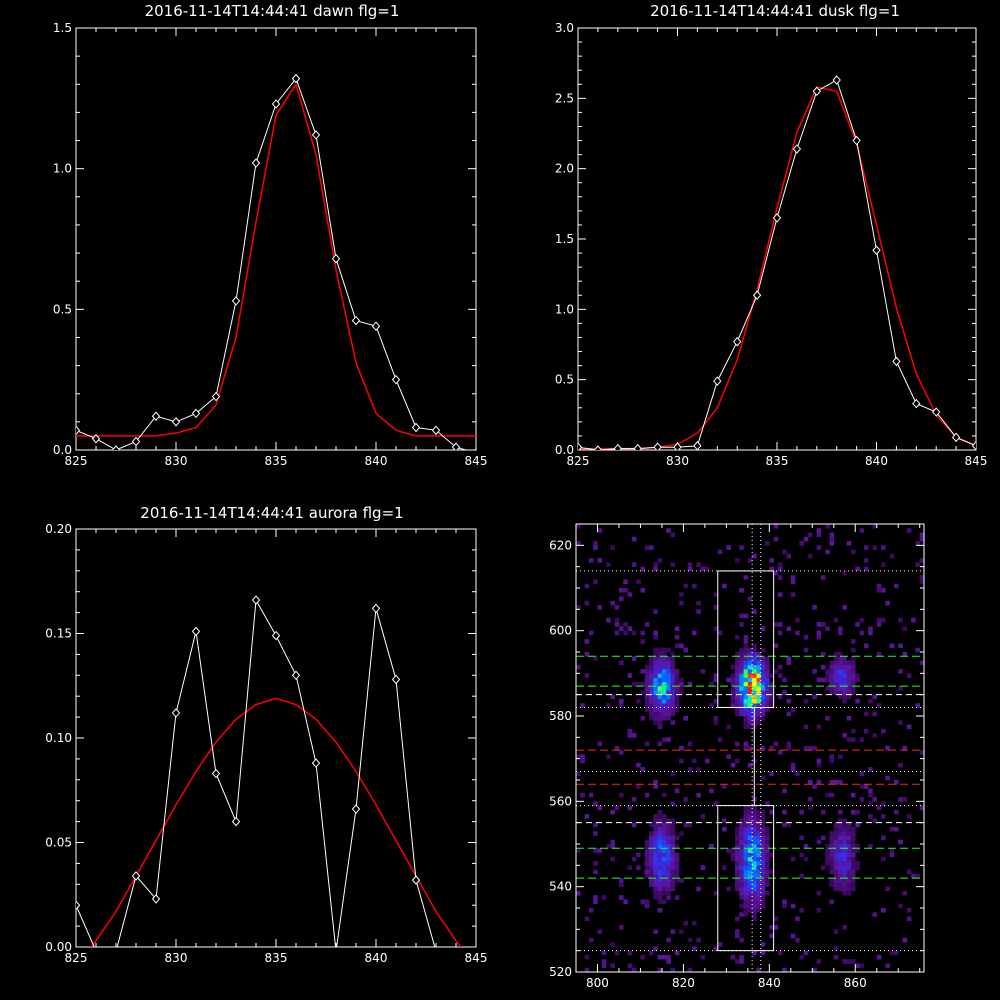  I want to click on x-tick-label: 840, so click(876, 461).